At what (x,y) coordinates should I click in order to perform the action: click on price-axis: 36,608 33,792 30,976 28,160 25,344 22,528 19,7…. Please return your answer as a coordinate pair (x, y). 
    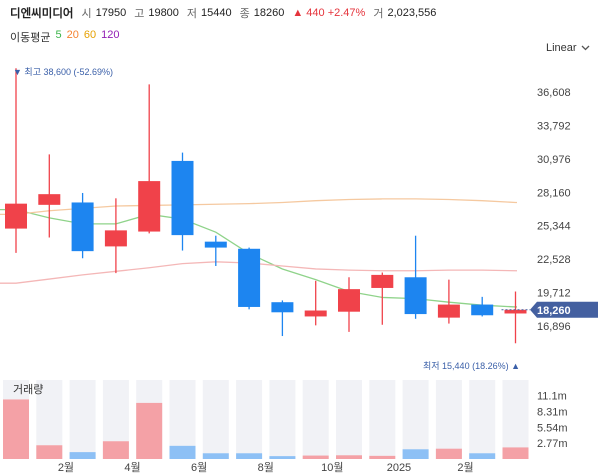
    Looking at the image, I should click on (554, 210).